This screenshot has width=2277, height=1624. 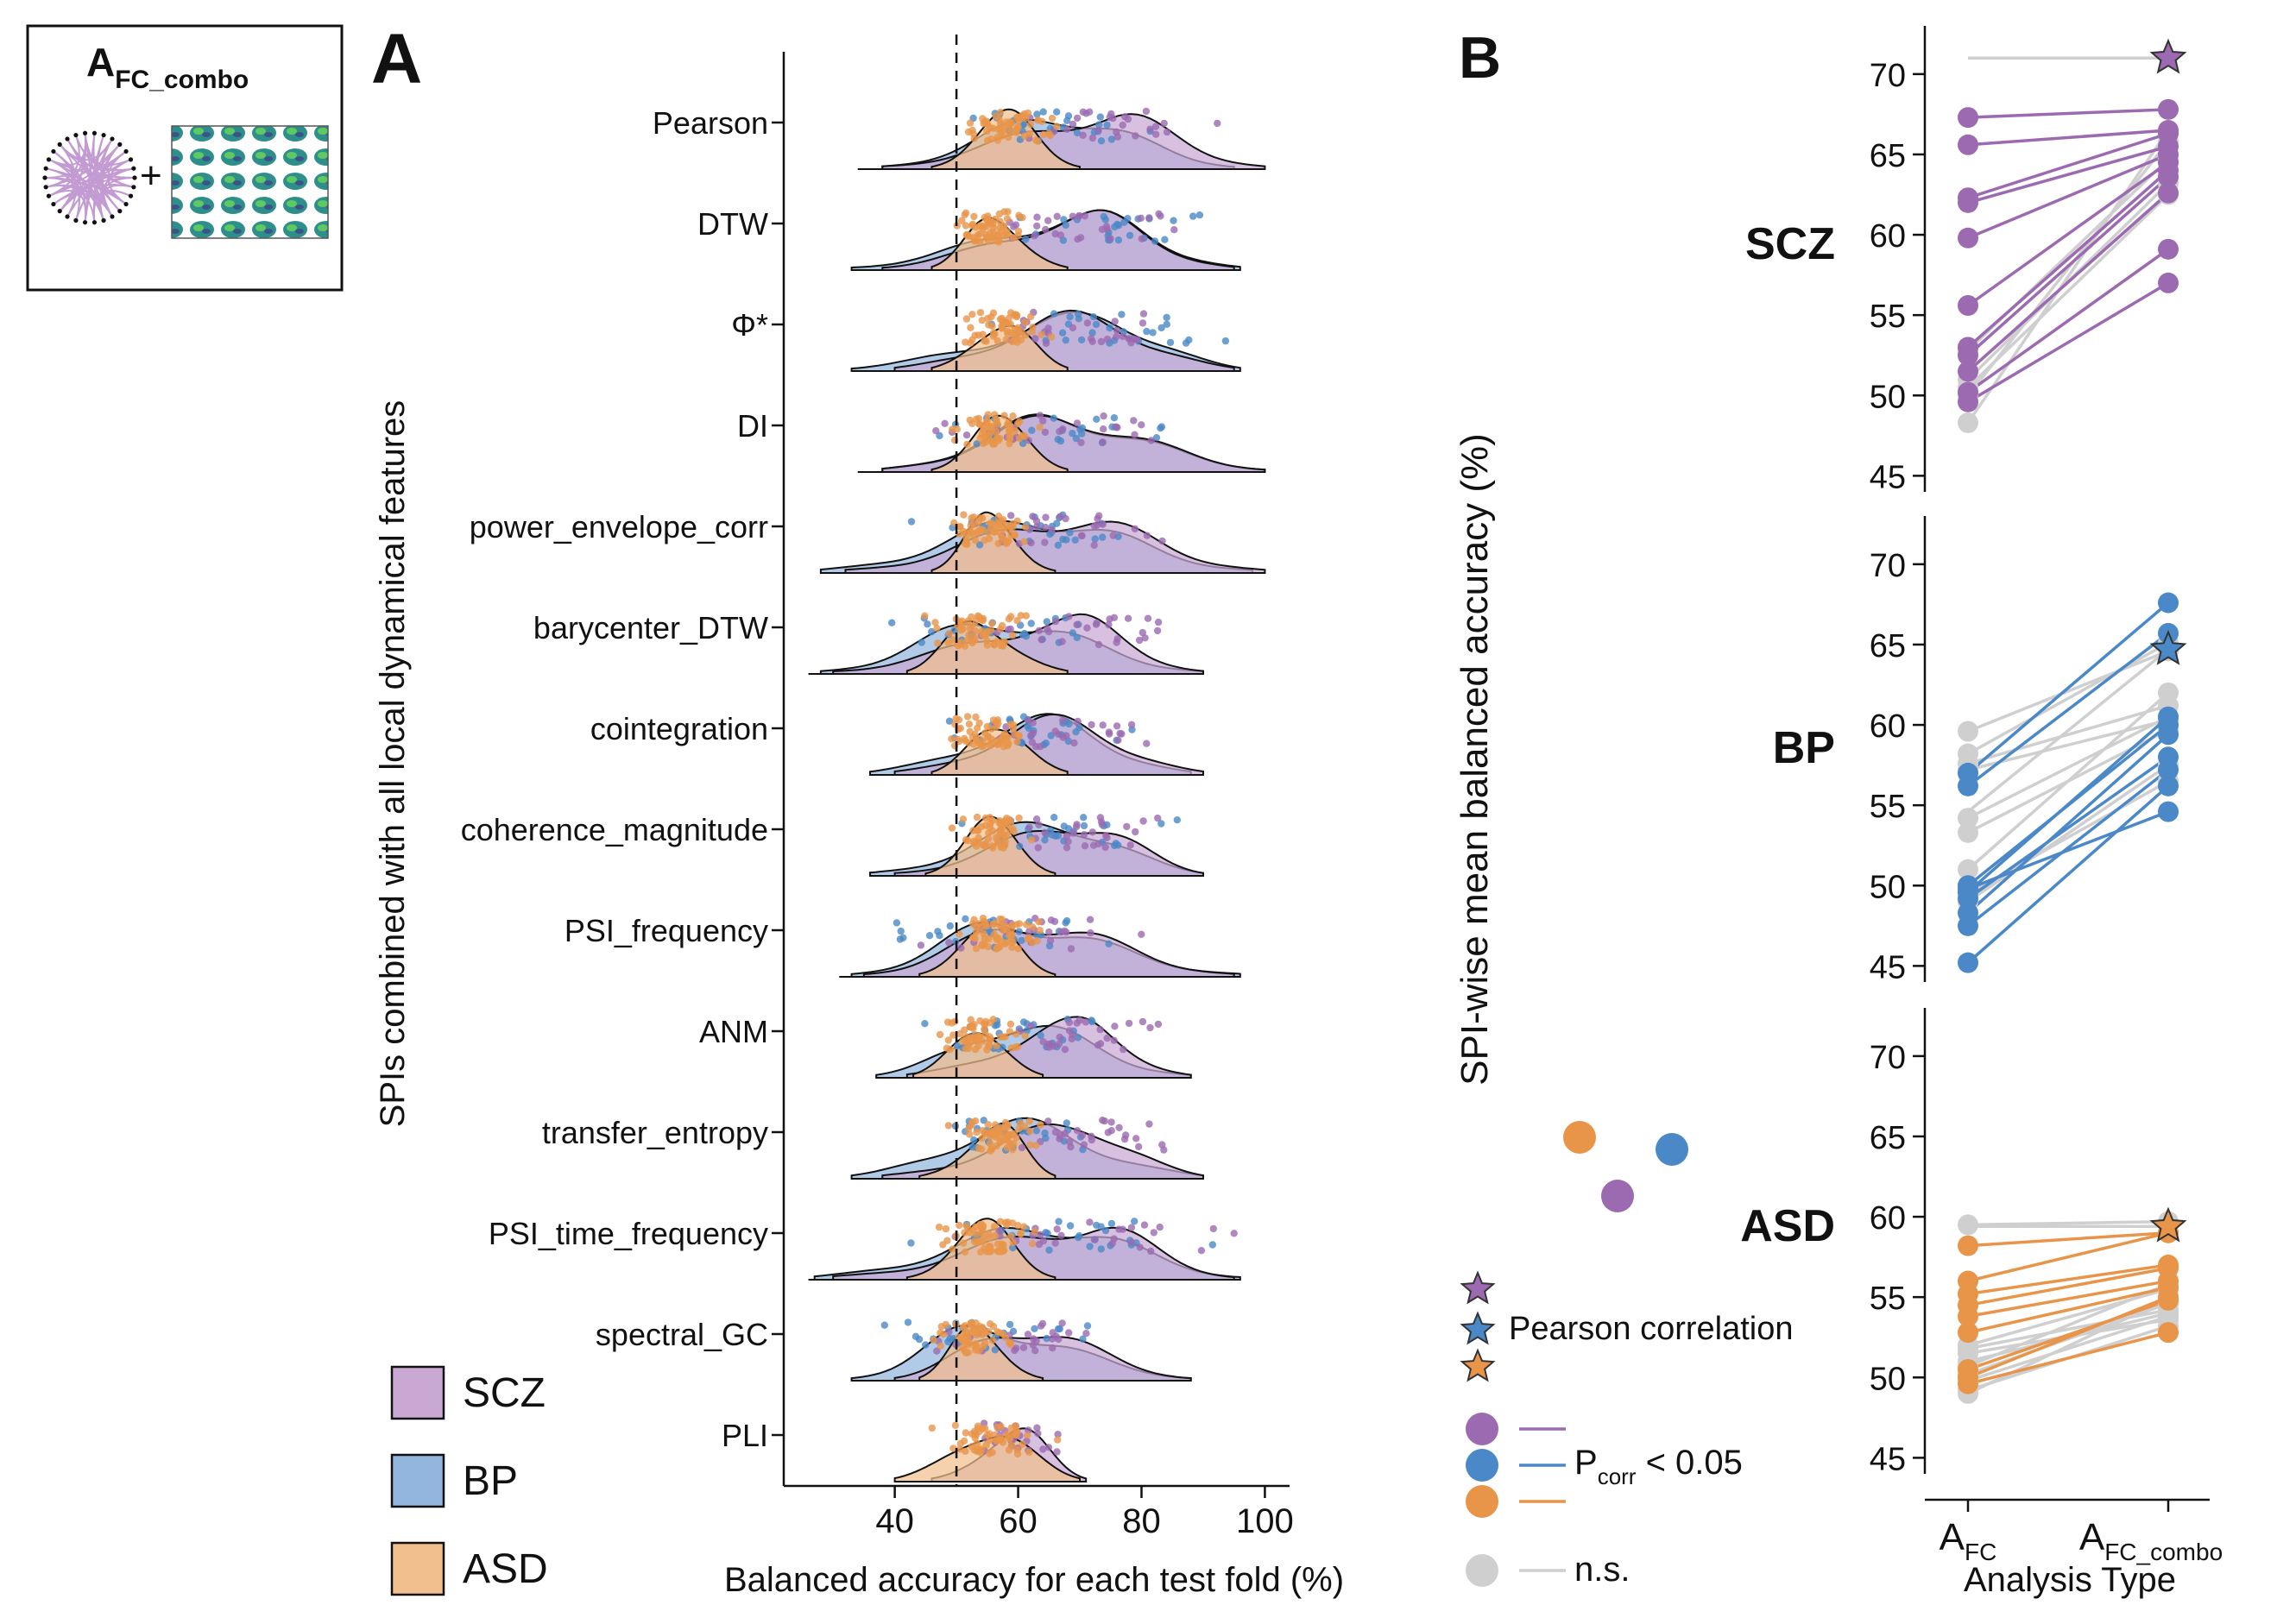 I want to click on panel-a-y-tick-label: Φ*, so click(x=750, y=325).